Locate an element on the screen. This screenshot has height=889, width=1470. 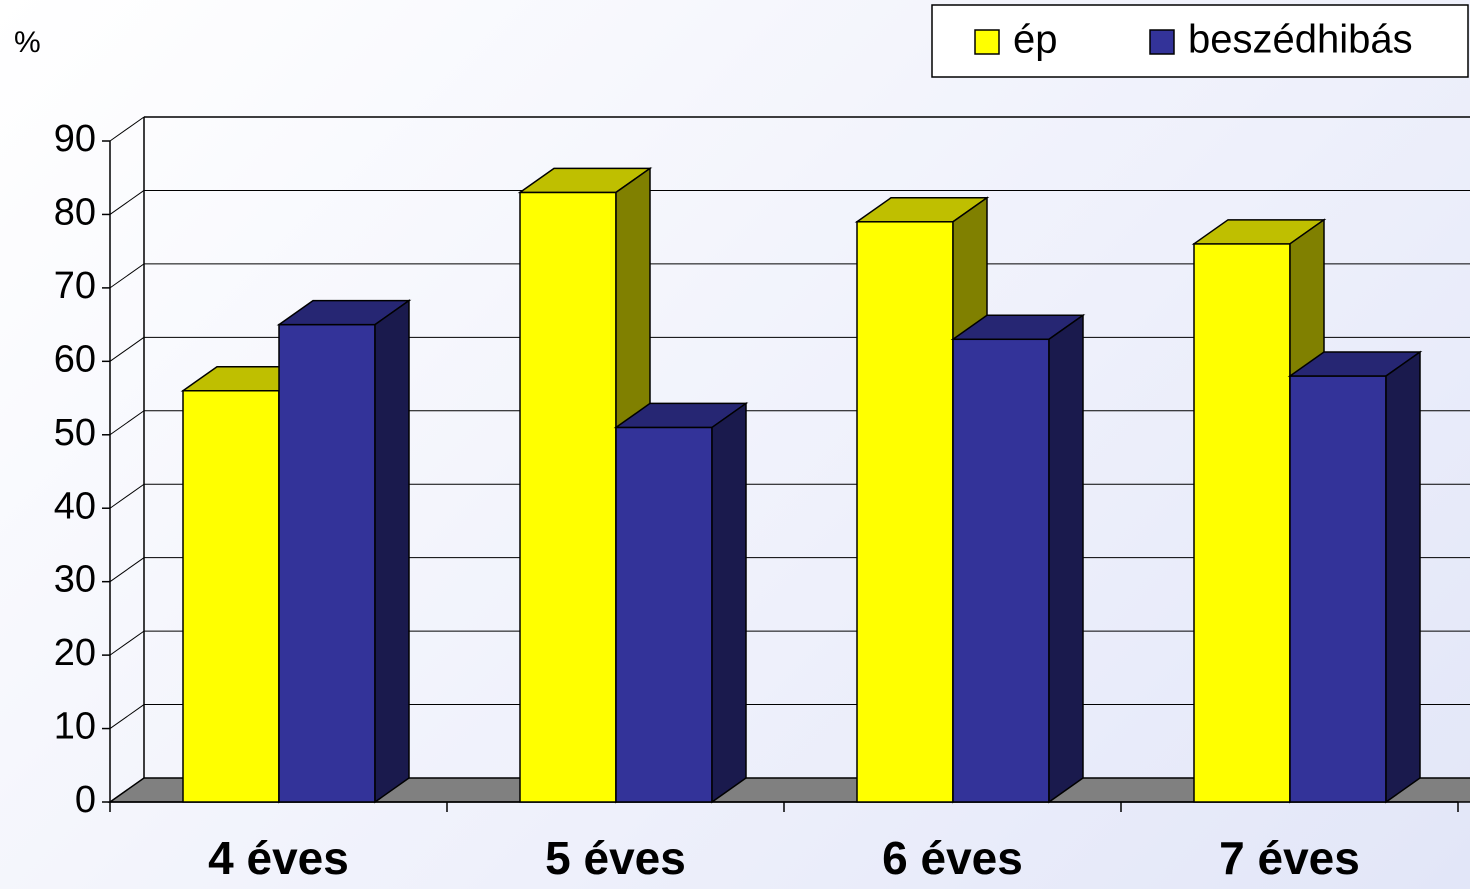
y-axis-label: % is located at coordinates (27, 42).